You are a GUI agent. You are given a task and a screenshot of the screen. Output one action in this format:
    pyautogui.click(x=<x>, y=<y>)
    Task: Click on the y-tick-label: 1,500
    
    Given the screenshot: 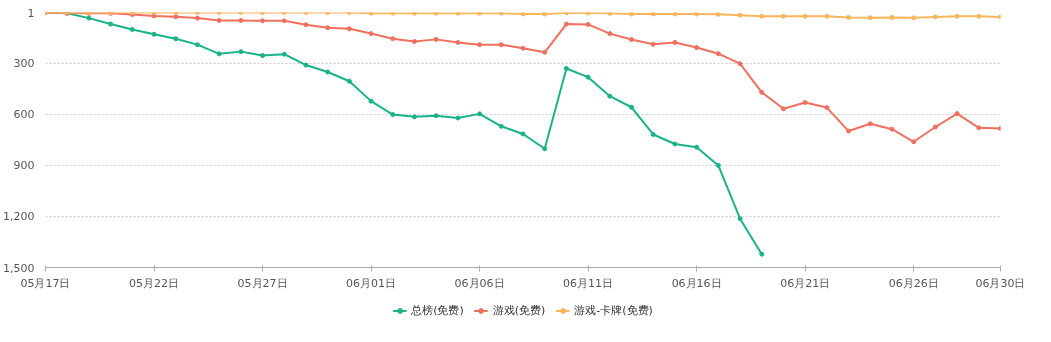 What is the action you would take?
    pyautogui.click(x=19, y=268)
    